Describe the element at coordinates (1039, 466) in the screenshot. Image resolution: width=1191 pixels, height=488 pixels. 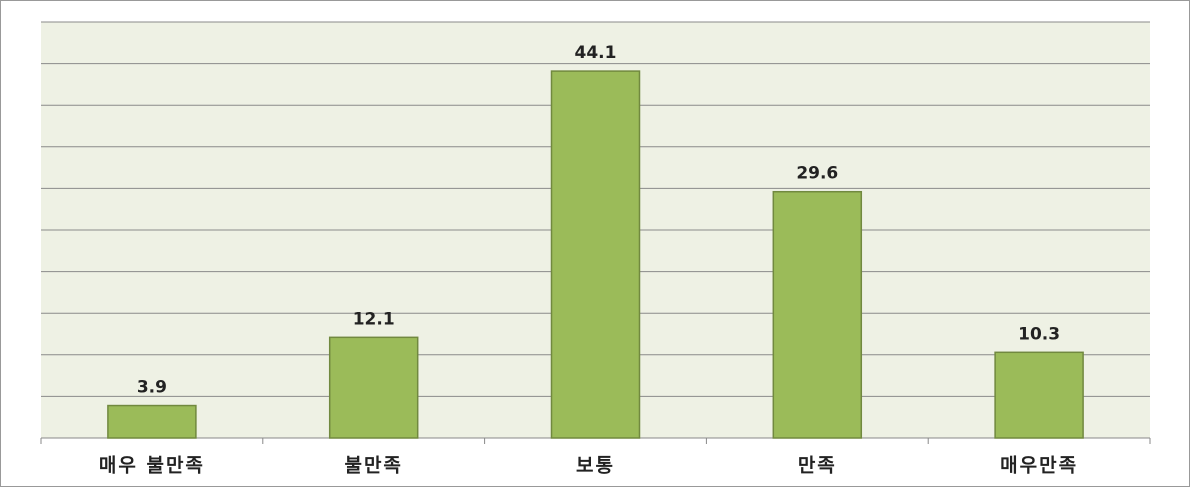
I see `x-tick-label: 매우만족` at that location.